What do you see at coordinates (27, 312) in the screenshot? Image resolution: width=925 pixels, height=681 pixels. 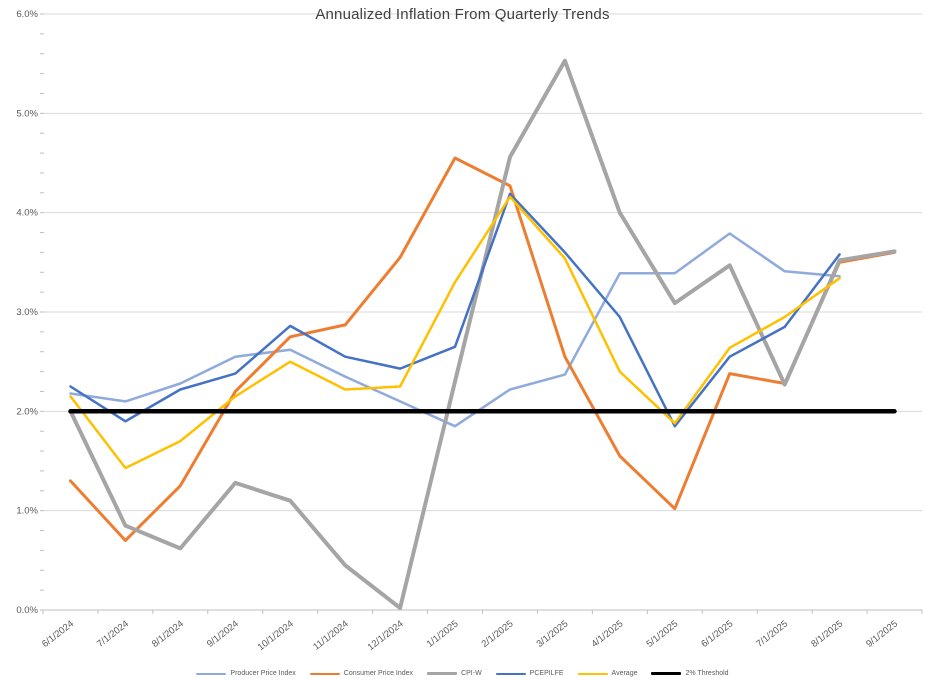 I see `y-axis-tick-label: 3.0%` at bounding box center [27, 312].